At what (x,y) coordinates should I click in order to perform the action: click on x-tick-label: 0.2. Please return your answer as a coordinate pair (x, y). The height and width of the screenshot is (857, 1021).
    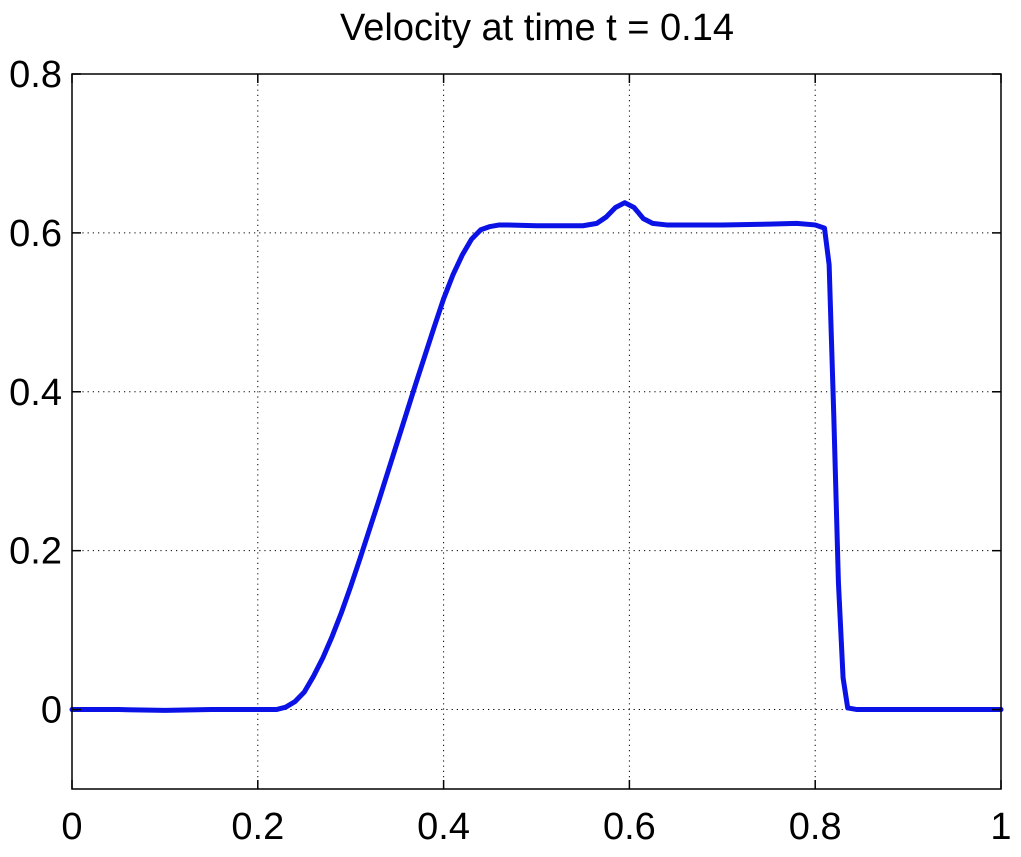
    Looking at the image, I should click on (257, 827).